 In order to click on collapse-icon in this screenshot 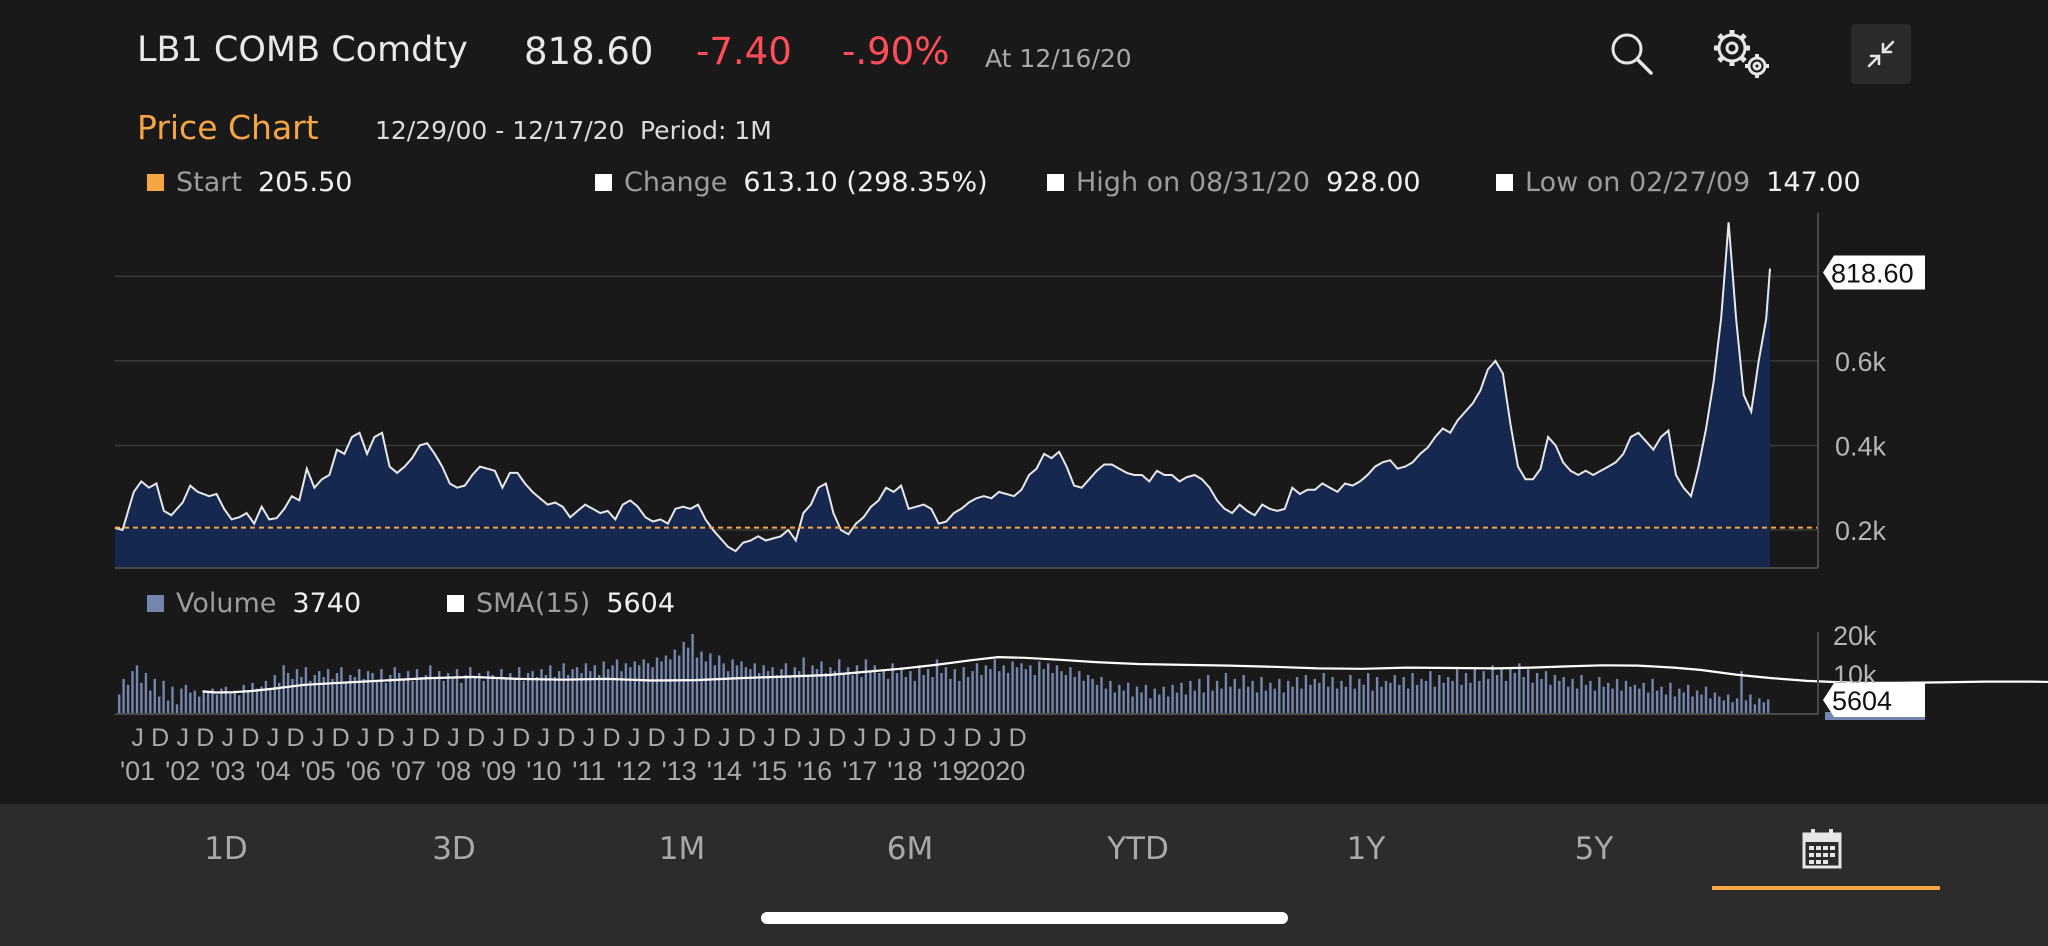, I will do `click(1881, 54)`.